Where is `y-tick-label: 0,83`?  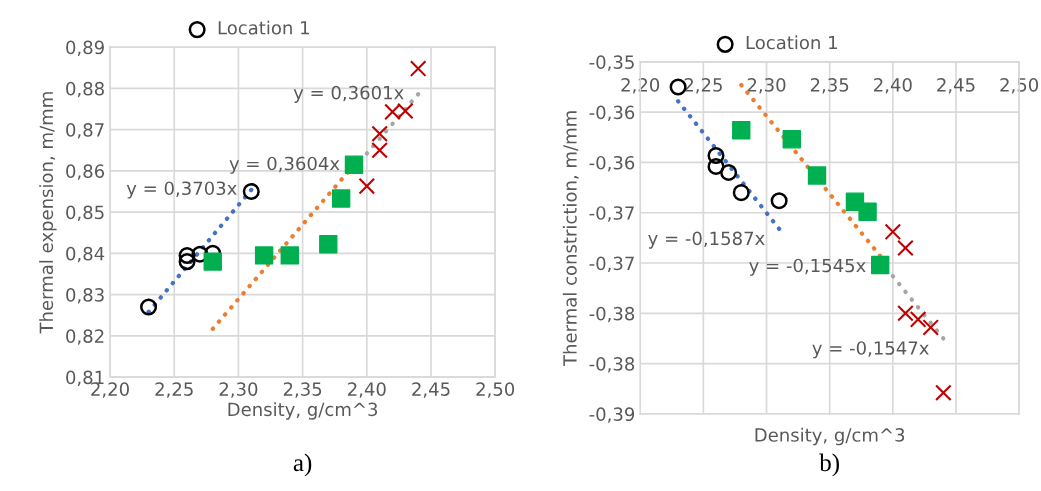 y-tick-label: 0,83 is located at coordinates (85, 296).